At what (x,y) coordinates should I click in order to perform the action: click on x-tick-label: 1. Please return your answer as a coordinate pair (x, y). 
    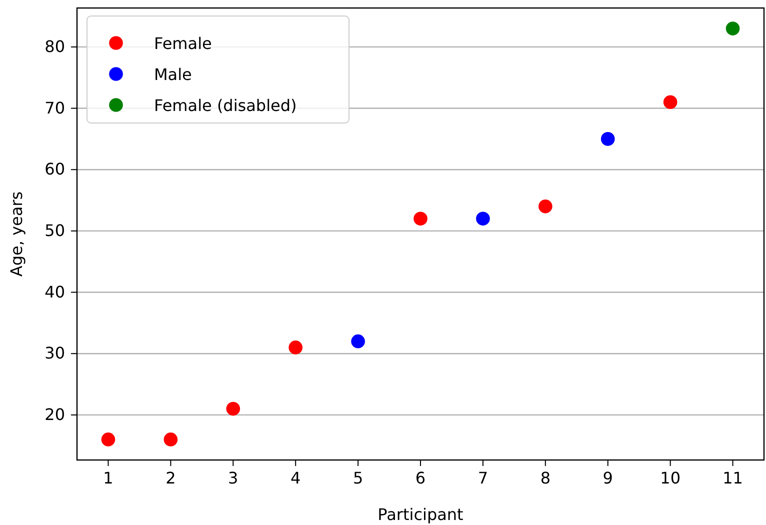
    Looking at the image, I should click on (108, 478).